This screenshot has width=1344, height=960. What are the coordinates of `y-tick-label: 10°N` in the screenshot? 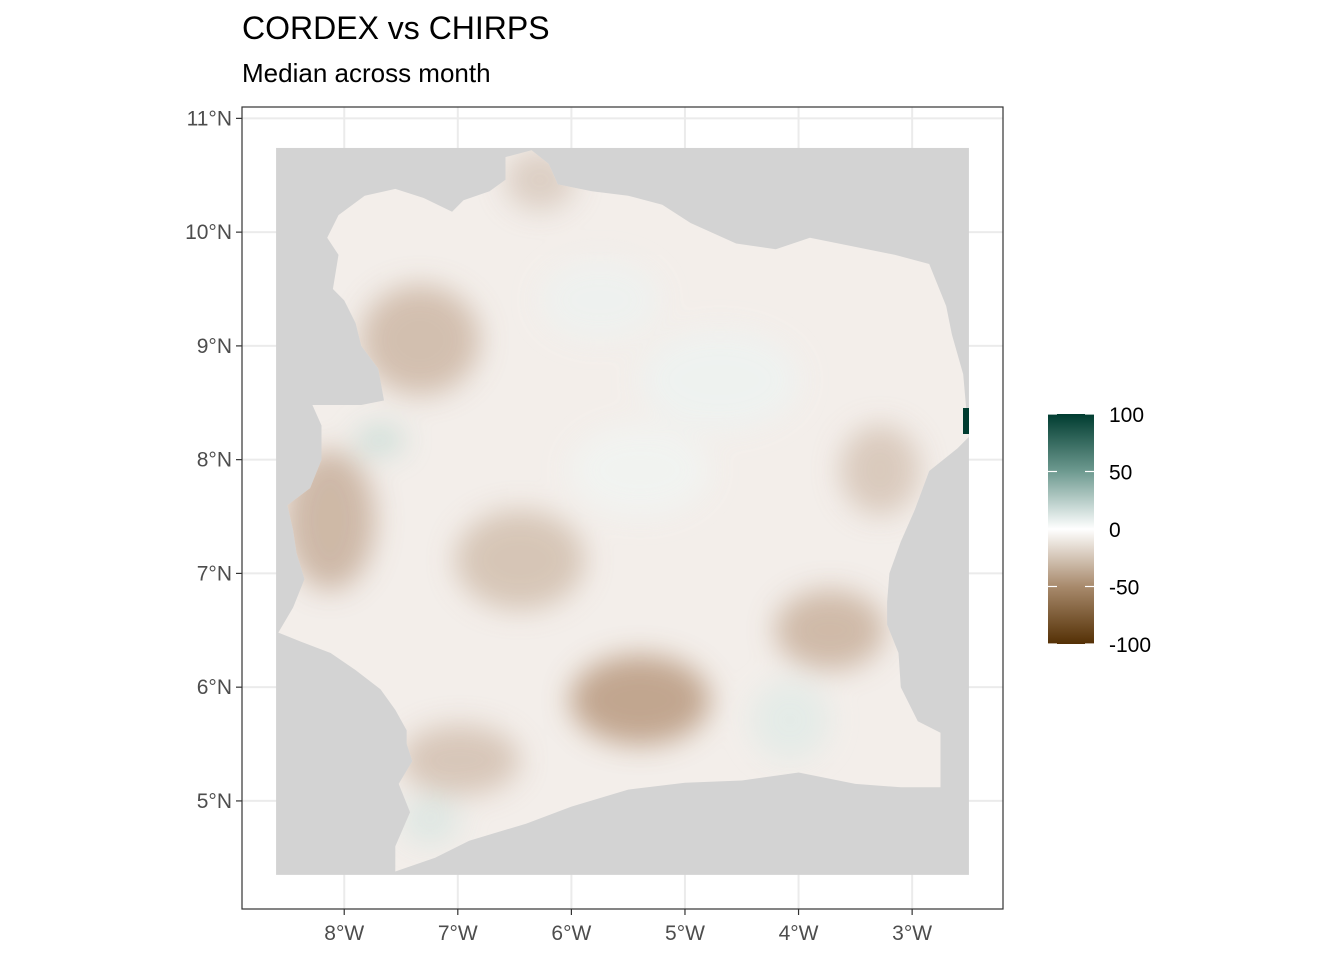 It's located at (208, 232).